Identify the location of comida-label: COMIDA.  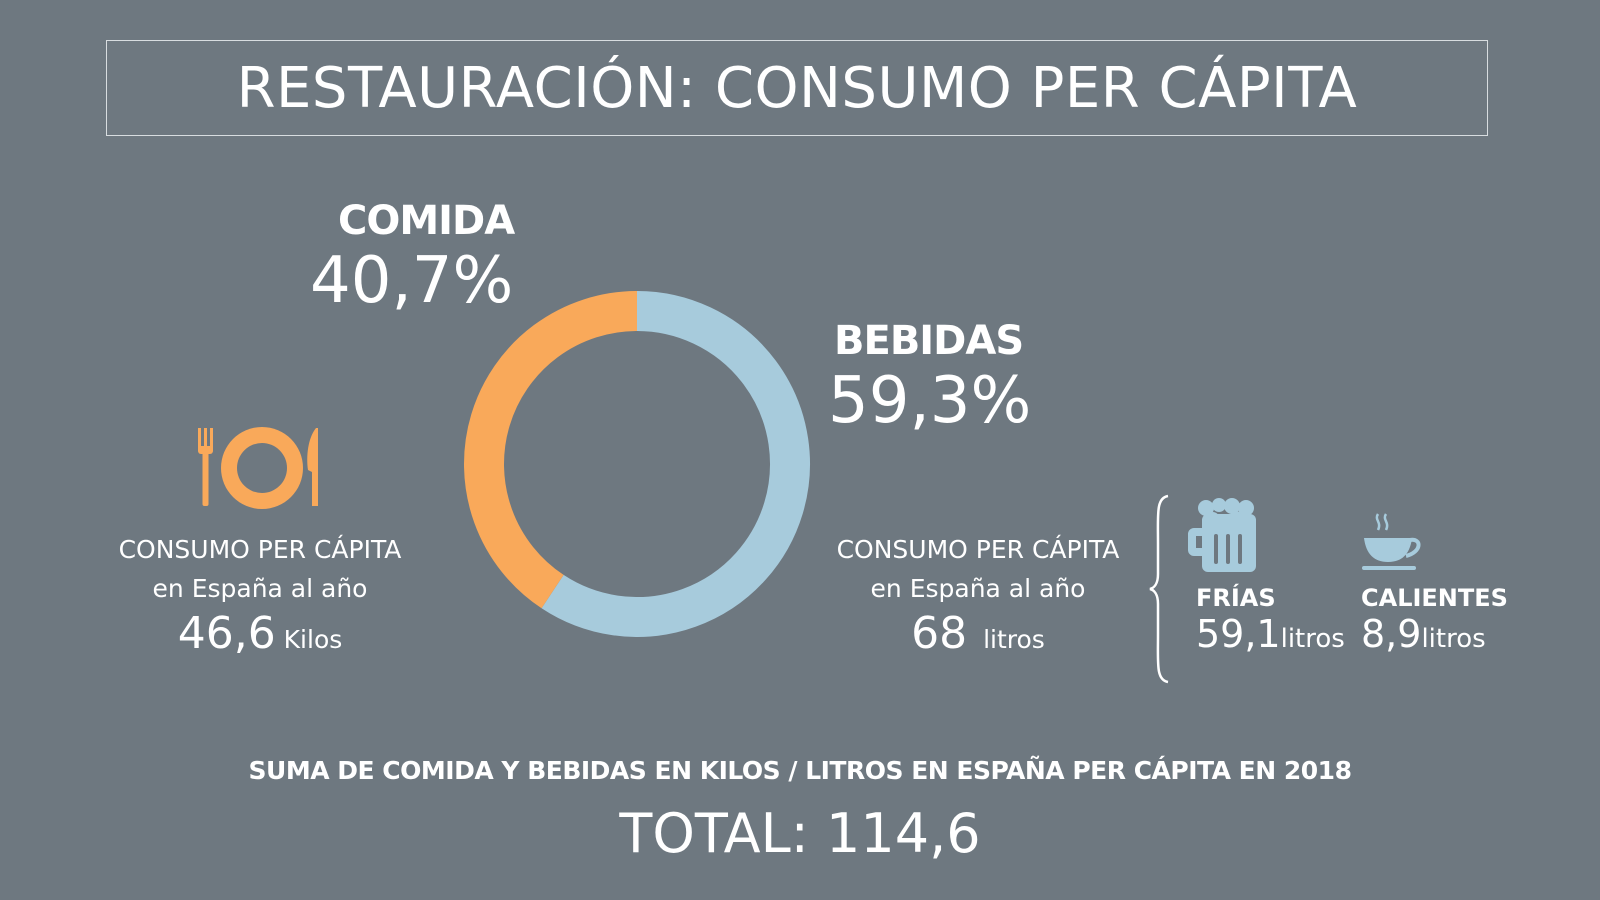
(426, 221).